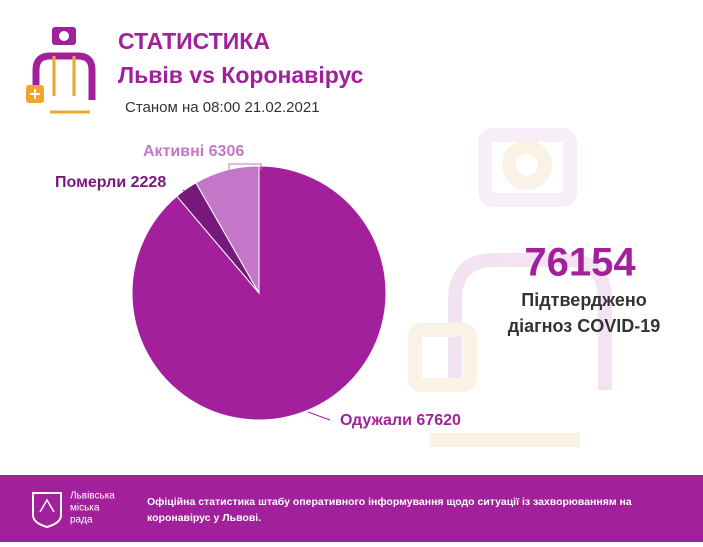 The height and width of the screenshot is (547, 703). Describe the element at coordinates (149, 182) in the screenshot. I see `slice-value: 2228` at that location.